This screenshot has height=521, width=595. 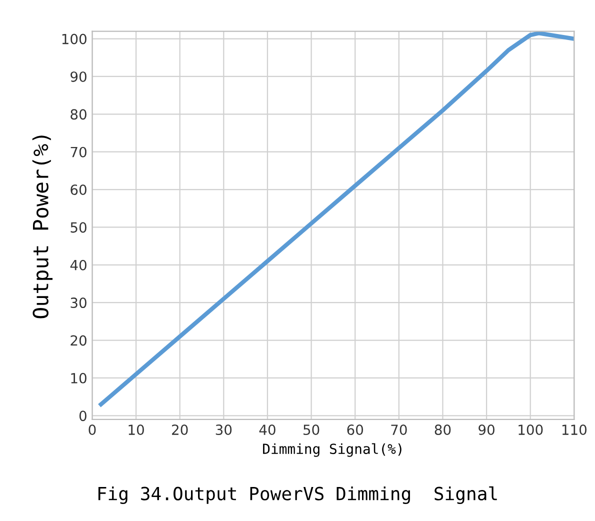 I want to click on x-tick-label: 80, so click(x=442, y=430).